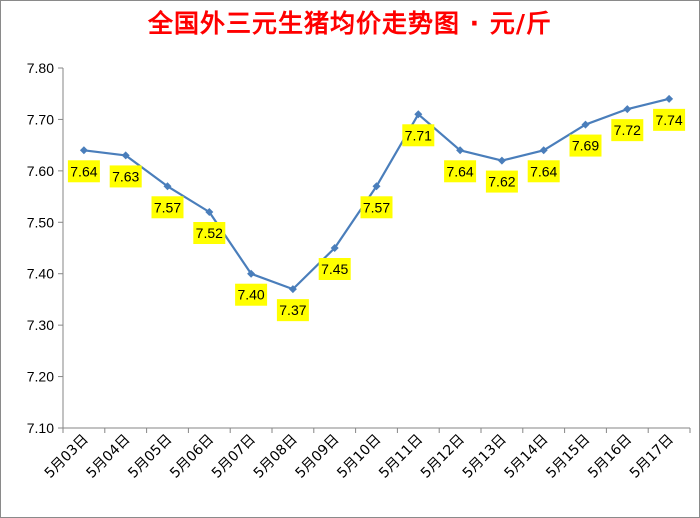 The width and height of the screenshot is (700, 518). I want to click on data-label-text: 7.72, so click(627, 130).